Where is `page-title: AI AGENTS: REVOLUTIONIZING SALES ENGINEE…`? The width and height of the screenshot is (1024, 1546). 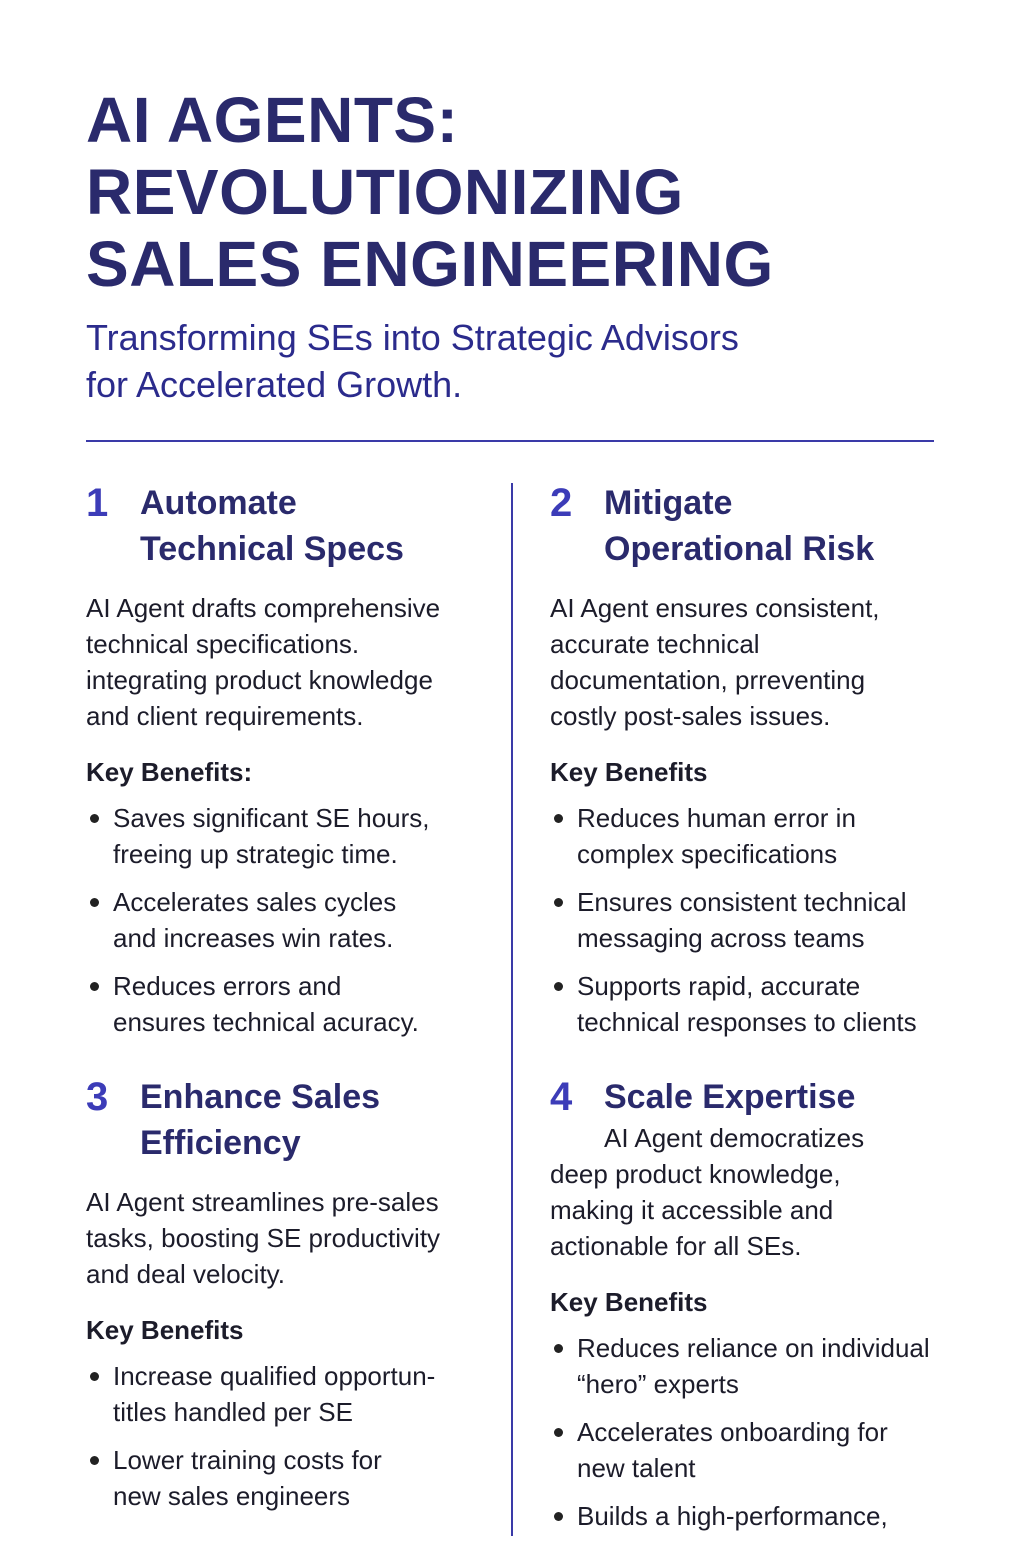 page-title: AI AGENTS: REVOLUTIONIZING SALES ENGINEE… is located at coordinates (430, 192).